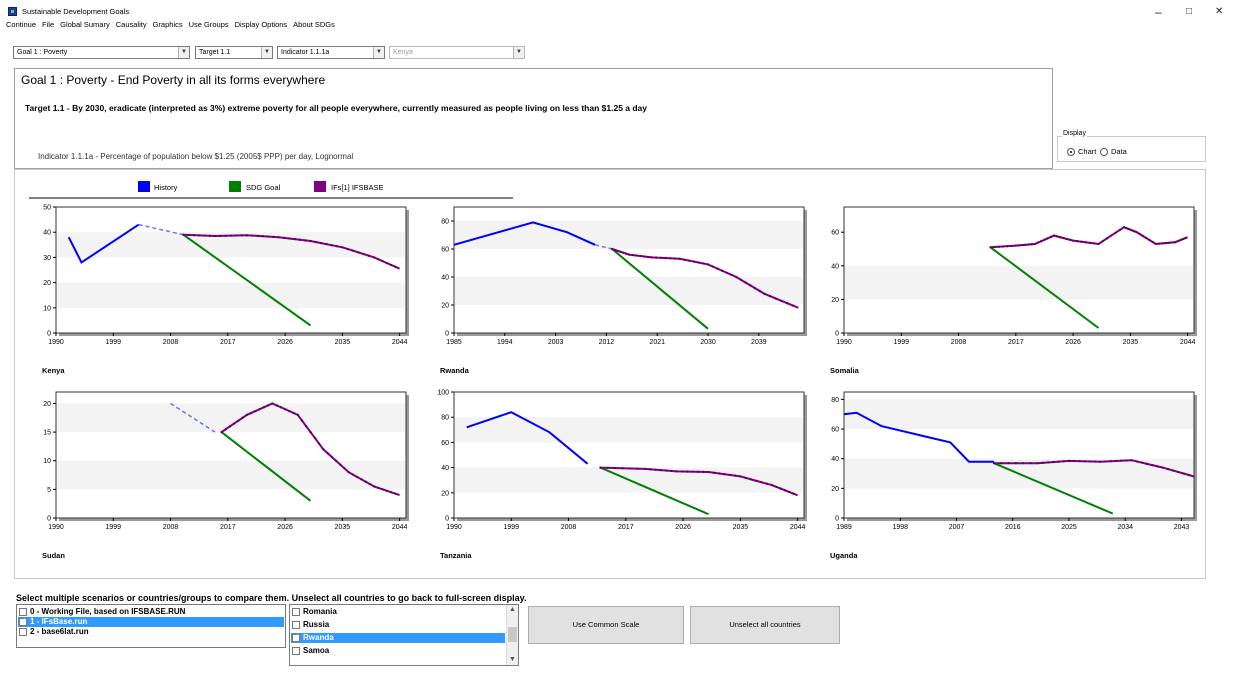 The image size is (1245, 675). I want to click on country-item: ✓ Rwanda, so click(398, 638).